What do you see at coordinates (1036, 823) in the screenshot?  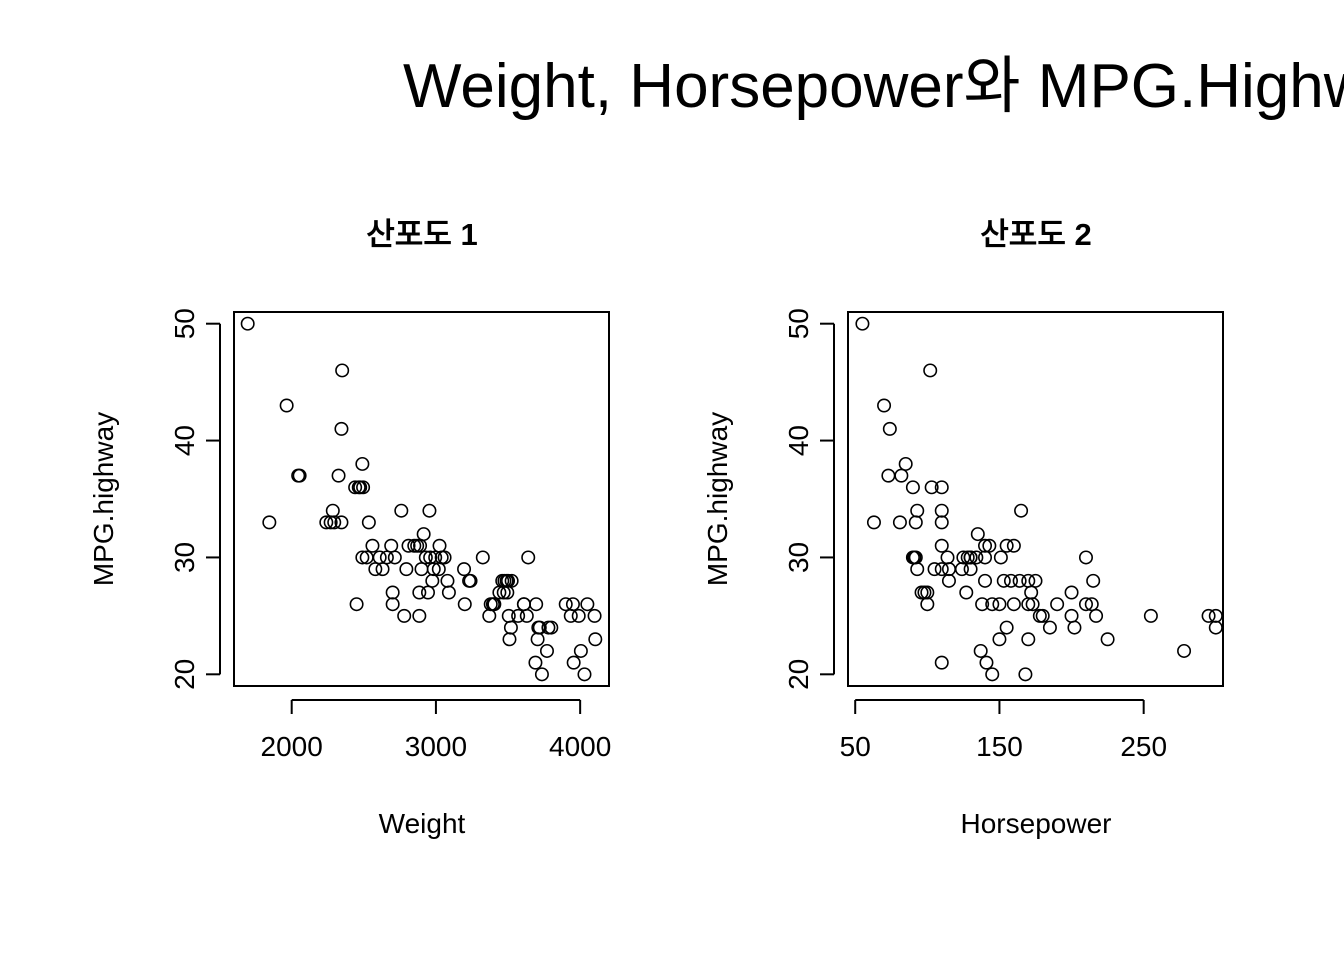 I see `panel-2-x-axis-label: Horsepower` at bounding box center [1036, 823].